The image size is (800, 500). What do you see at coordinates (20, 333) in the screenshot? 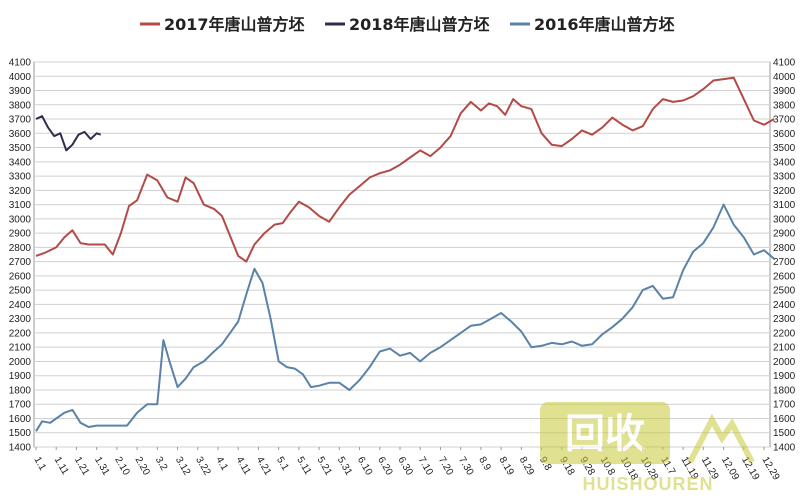
I see `y-tick-label-left: 2200` at bounding box center [20, 333].